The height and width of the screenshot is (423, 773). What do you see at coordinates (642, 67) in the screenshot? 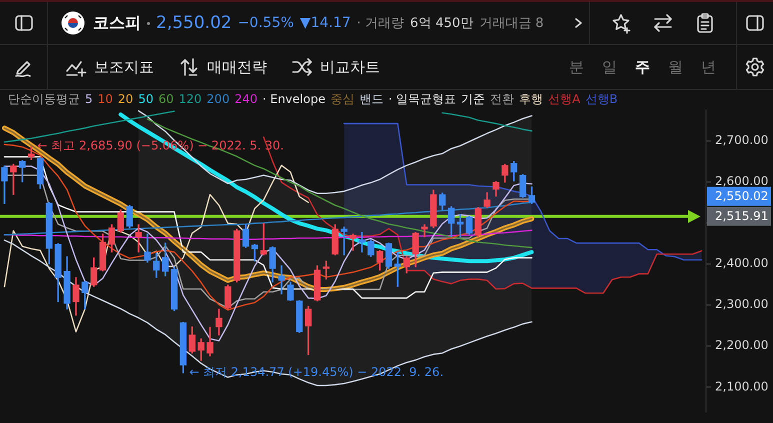
I see `text: 주` at bounding box center [642, 67].